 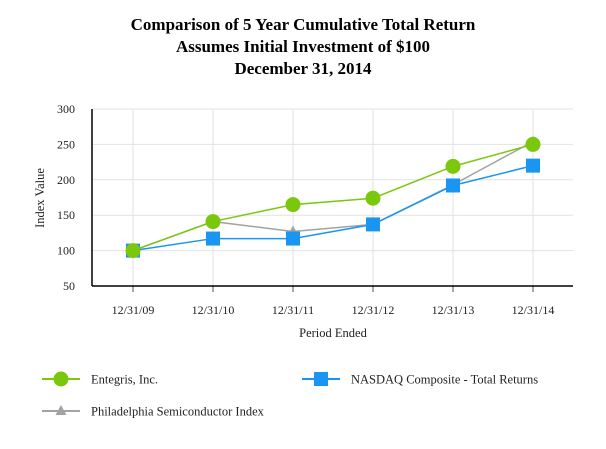 I want to click on series-line, so click(x=333, y=208).